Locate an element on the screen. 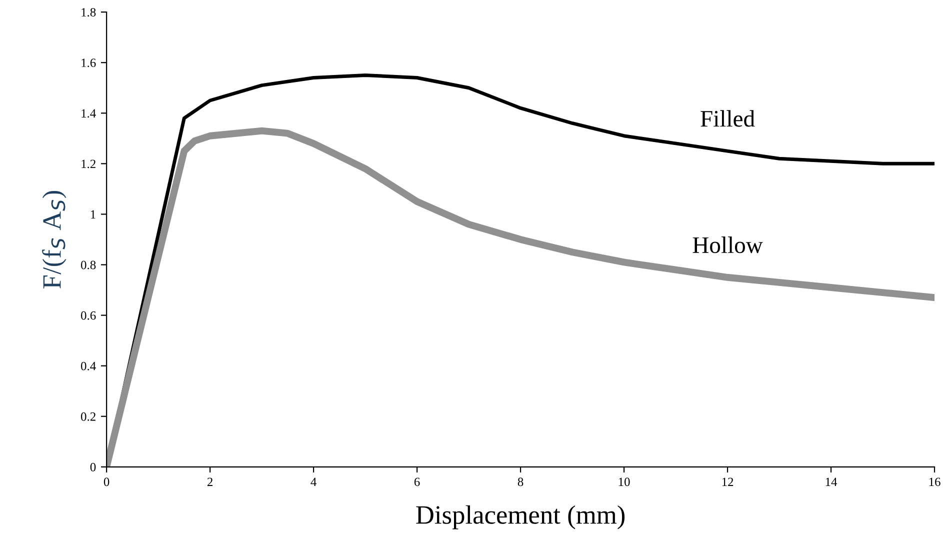  y-tick-label: 1.6 is located at coordinates (89, 63).